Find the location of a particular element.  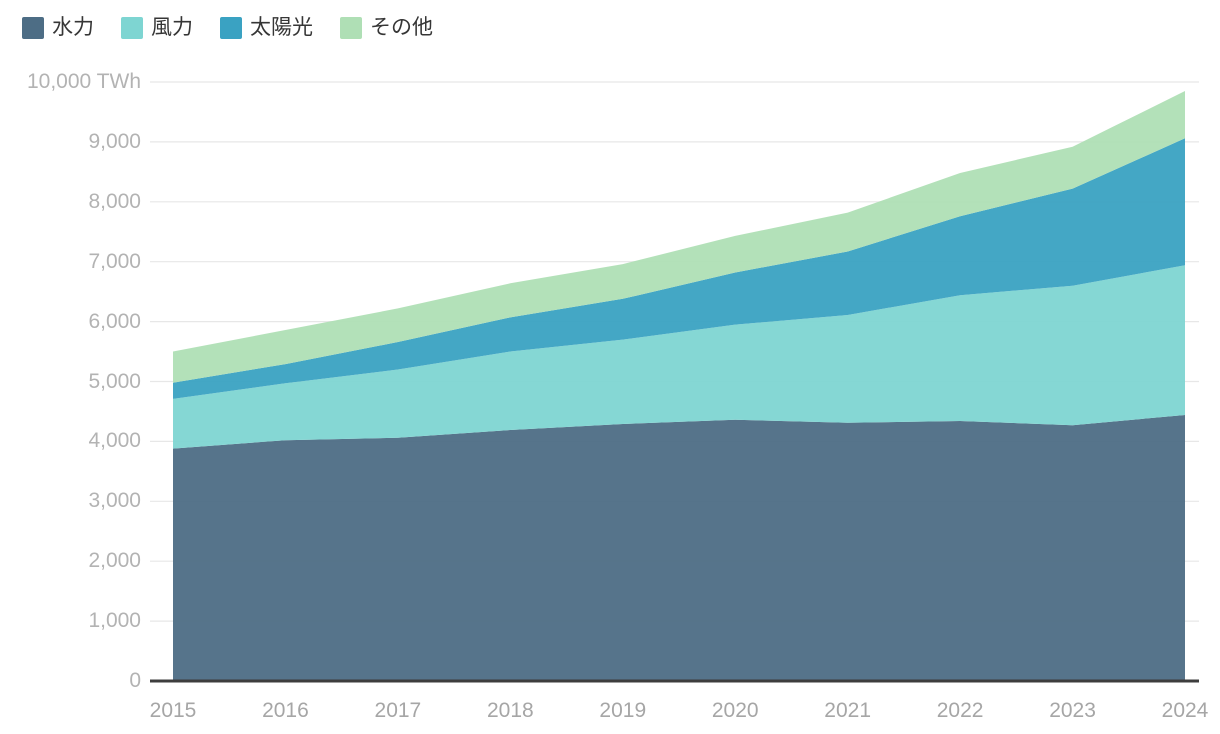

y-axis-tick-label: 4,000 is located at coordinates (114, 441).